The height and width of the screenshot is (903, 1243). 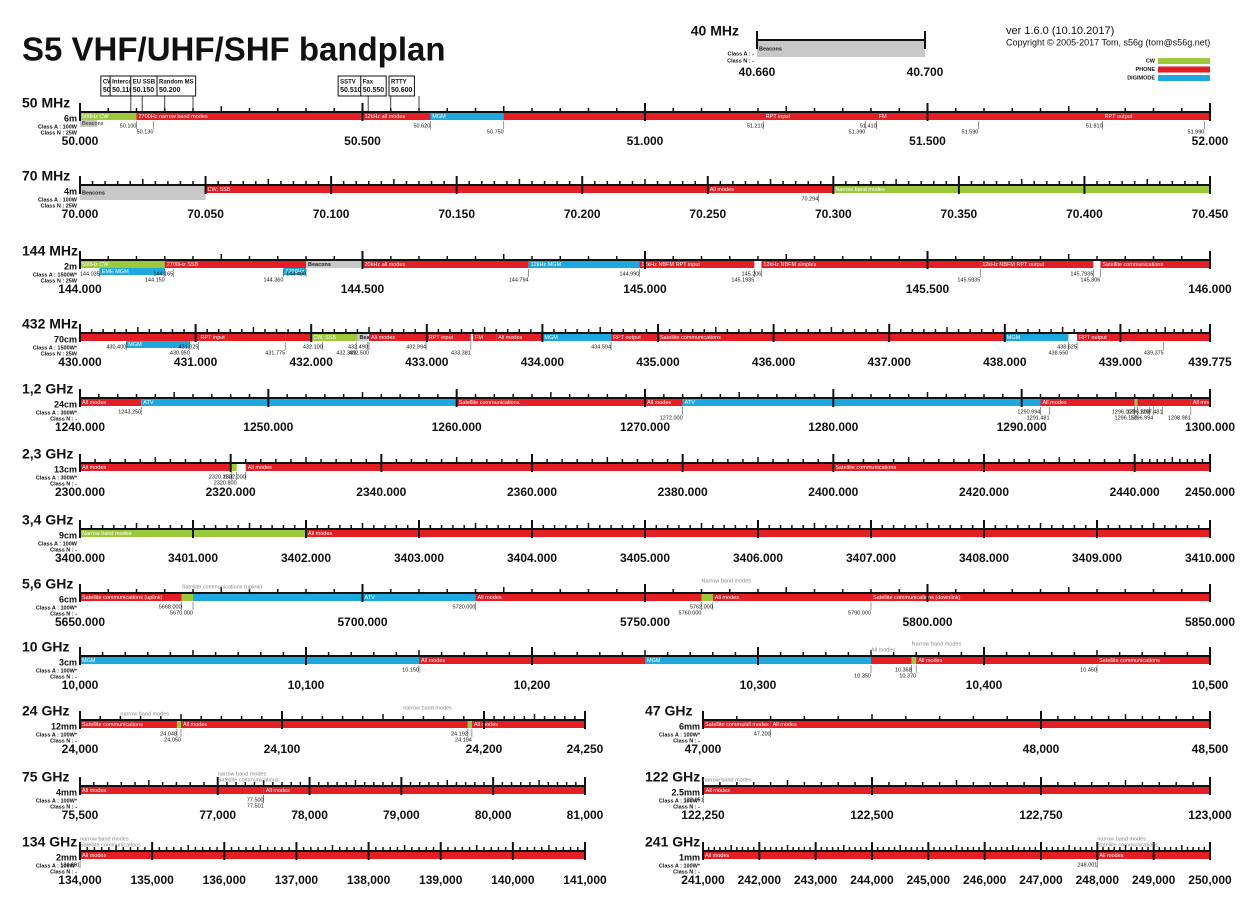 I want to click on wavelength: 2mm, so click(x=66, y=857).